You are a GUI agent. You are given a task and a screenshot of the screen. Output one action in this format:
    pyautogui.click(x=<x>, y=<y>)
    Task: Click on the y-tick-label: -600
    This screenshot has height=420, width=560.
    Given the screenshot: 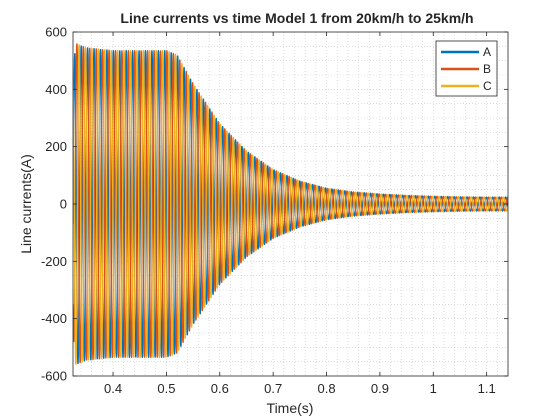 What is the action you would take?
    pyautogui.click(x=54, y=376)
    